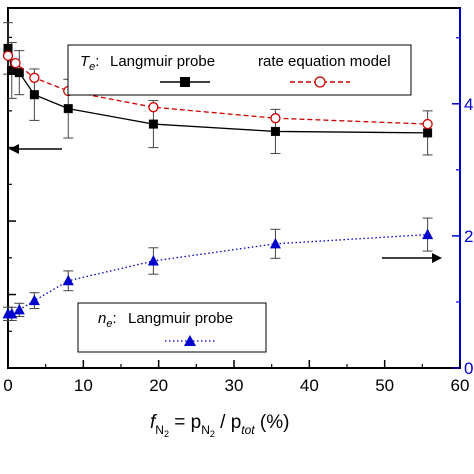  I want to click on x-tick-label: 20, so click(158, 385).